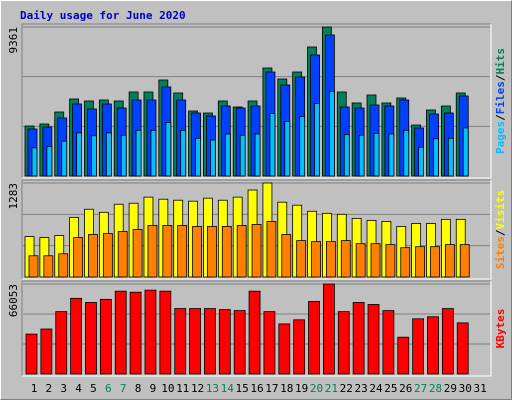 The width and height of the screenshot is (512, 400). I want to click on x-tick-label: 12, so click(197, 388).